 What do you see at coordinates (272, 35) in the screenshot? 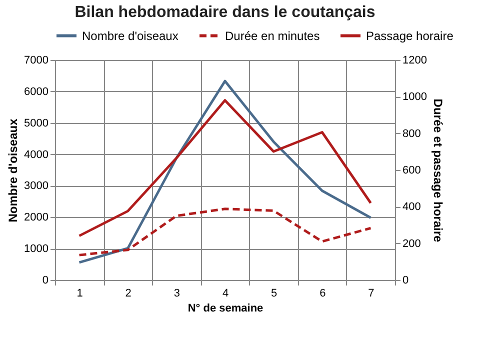
I see `legend-label: Durée en minutes` at bounding box center [272, 35].